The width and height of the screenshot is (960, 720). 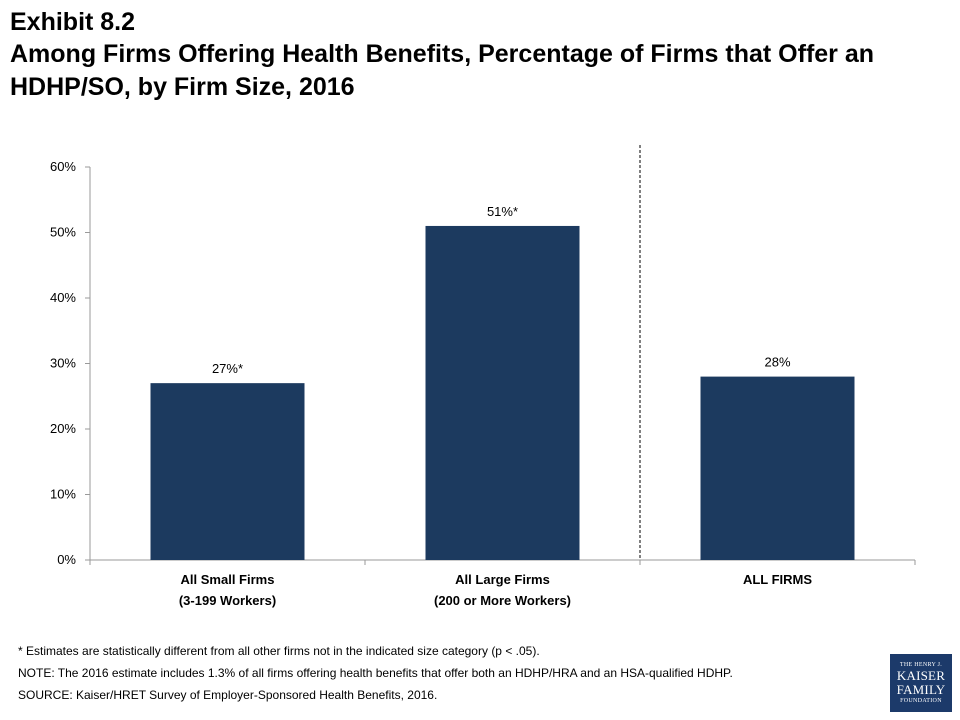 What do you see at coordinates (66, 559) in the screenshot?
I see `y-tick-label: 0%` at bounding box center [66, 559].